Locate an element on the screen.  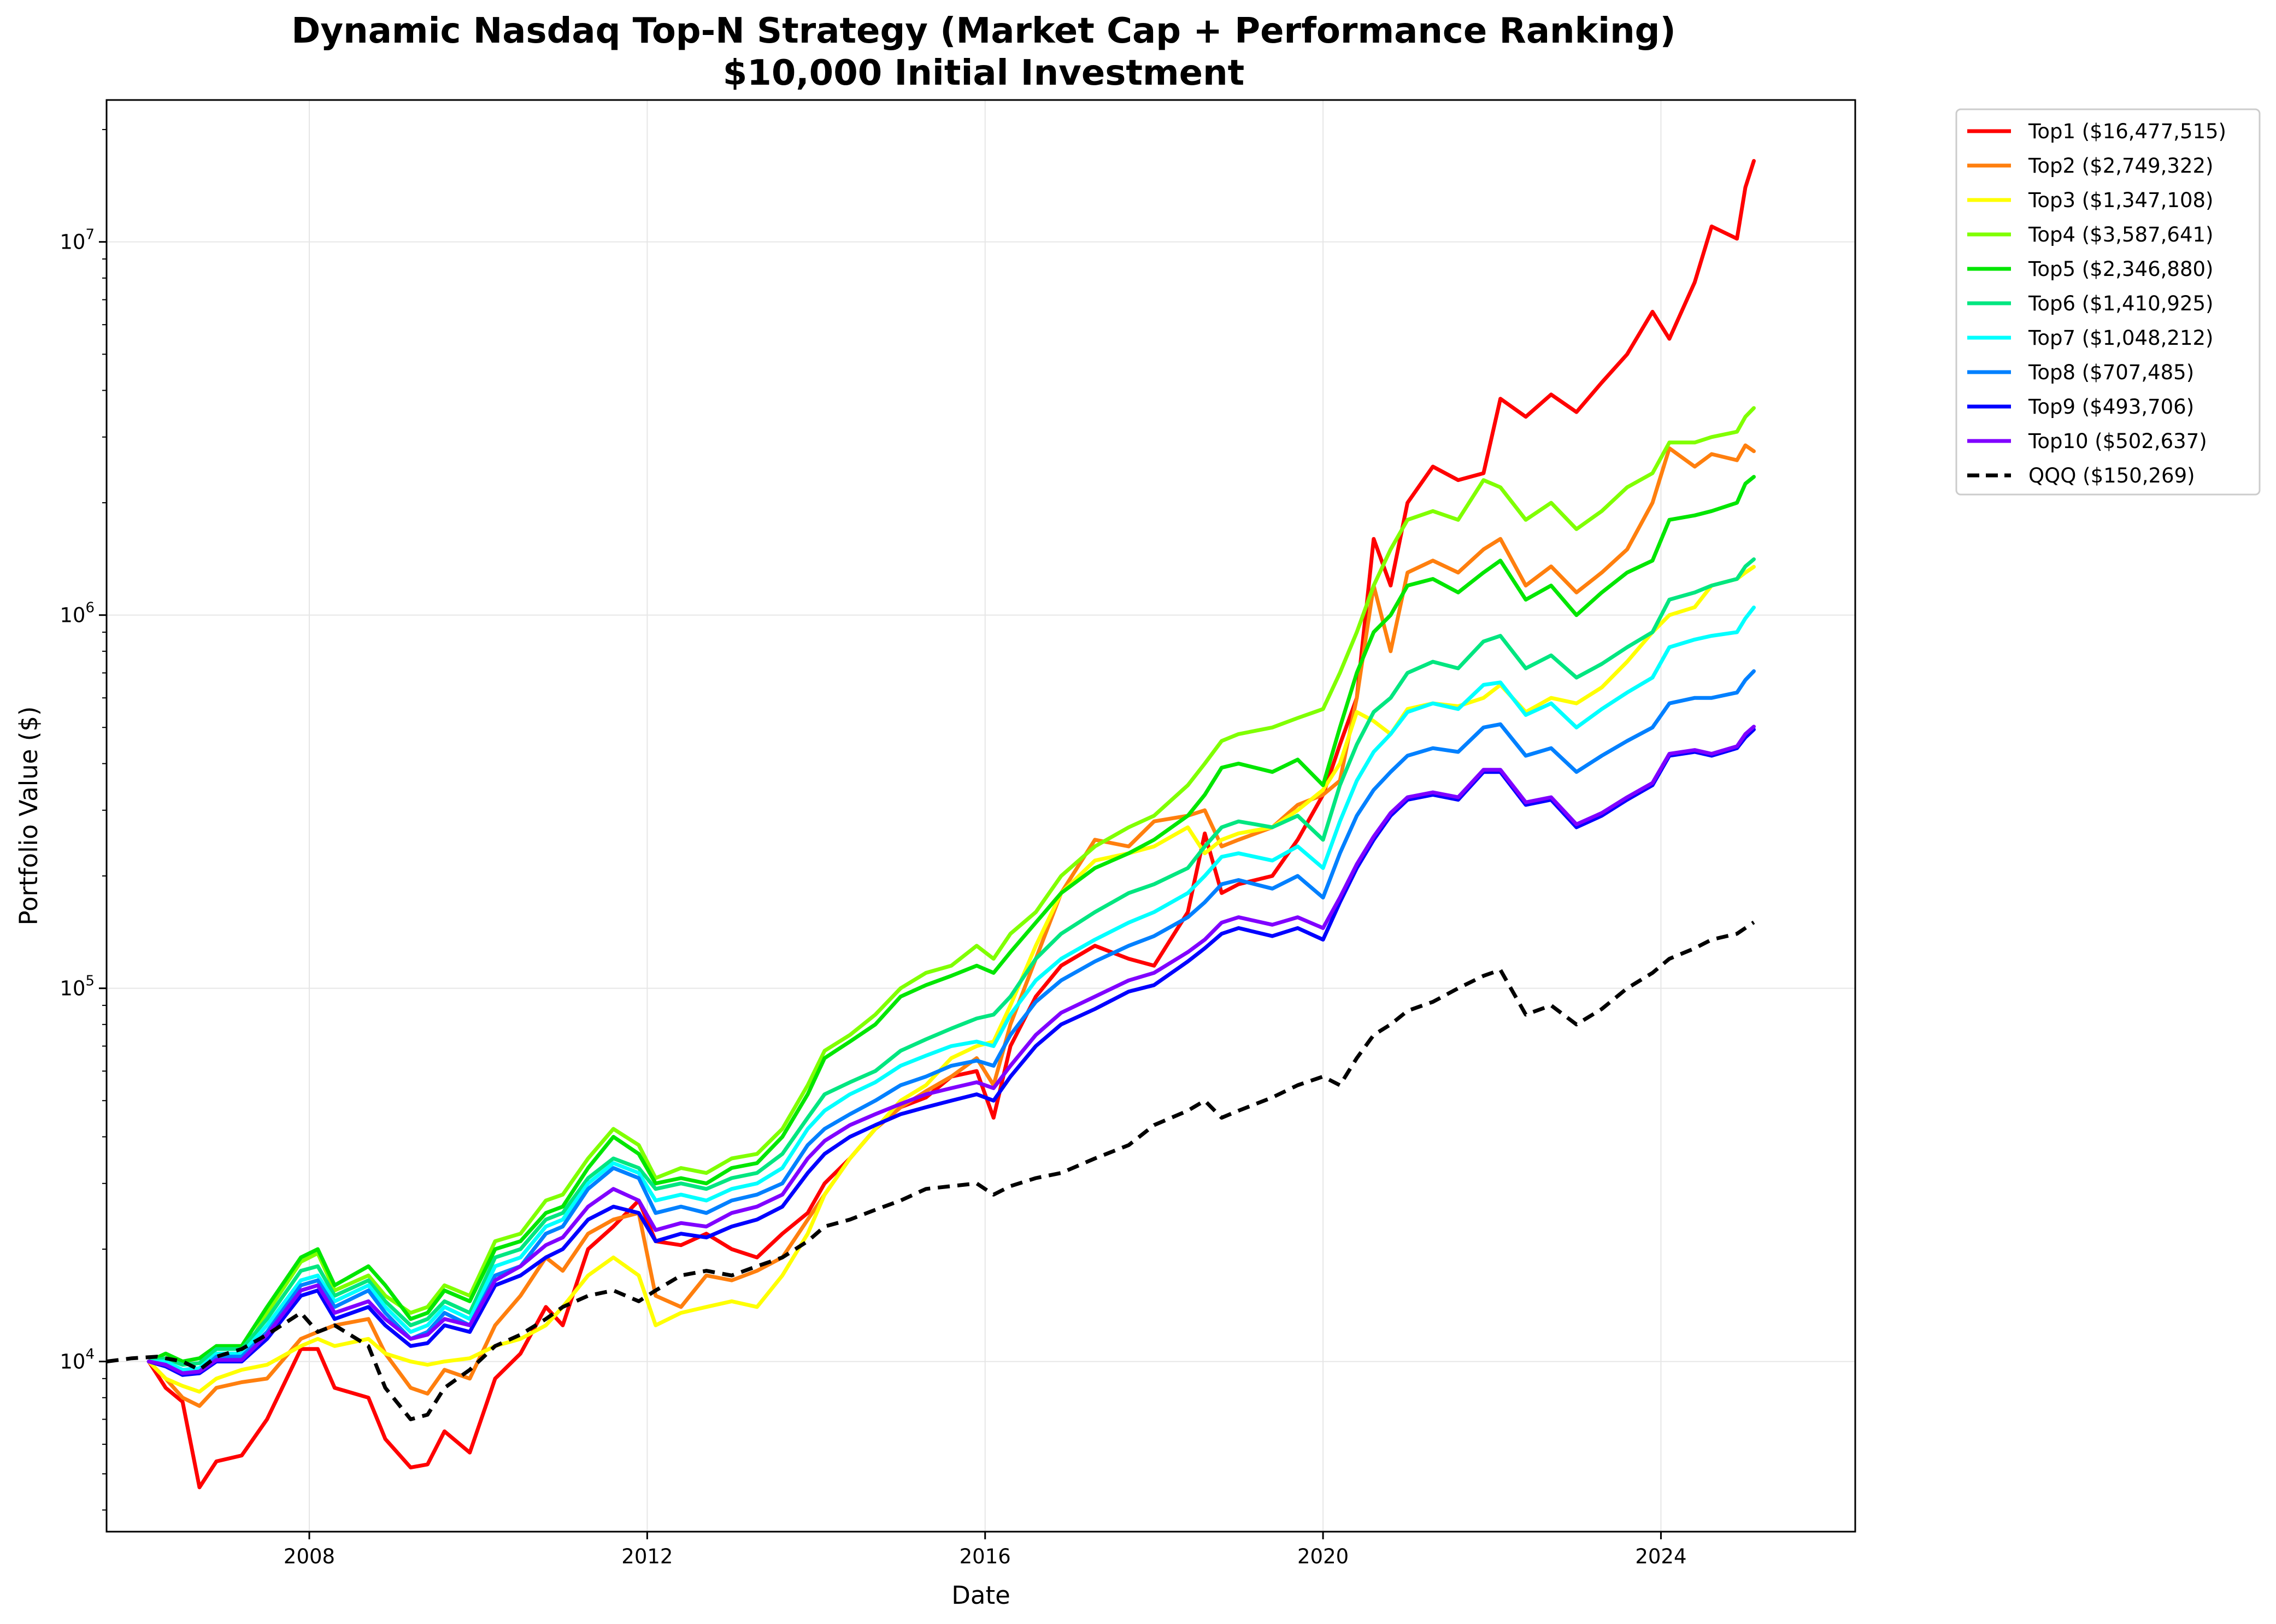
x-axis-ticks: 2008 2012 2016 2020 2024 is located at coordinates (986, 1550).